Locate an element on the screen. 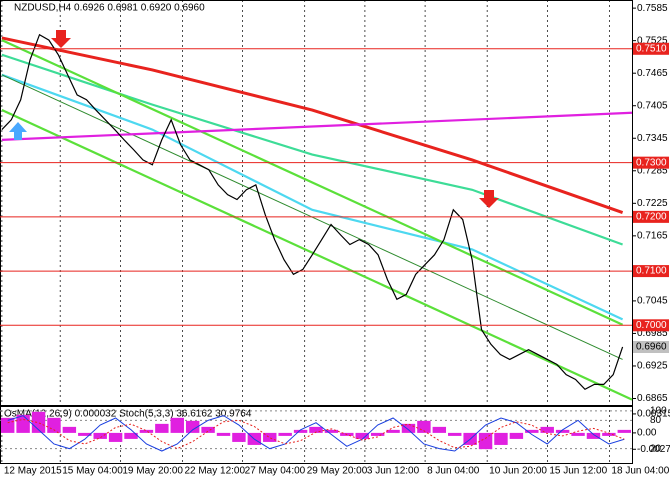 This screenshot has height=479, width=670. y-tick-label: 0.7165 is located at coordinates (652, 235).